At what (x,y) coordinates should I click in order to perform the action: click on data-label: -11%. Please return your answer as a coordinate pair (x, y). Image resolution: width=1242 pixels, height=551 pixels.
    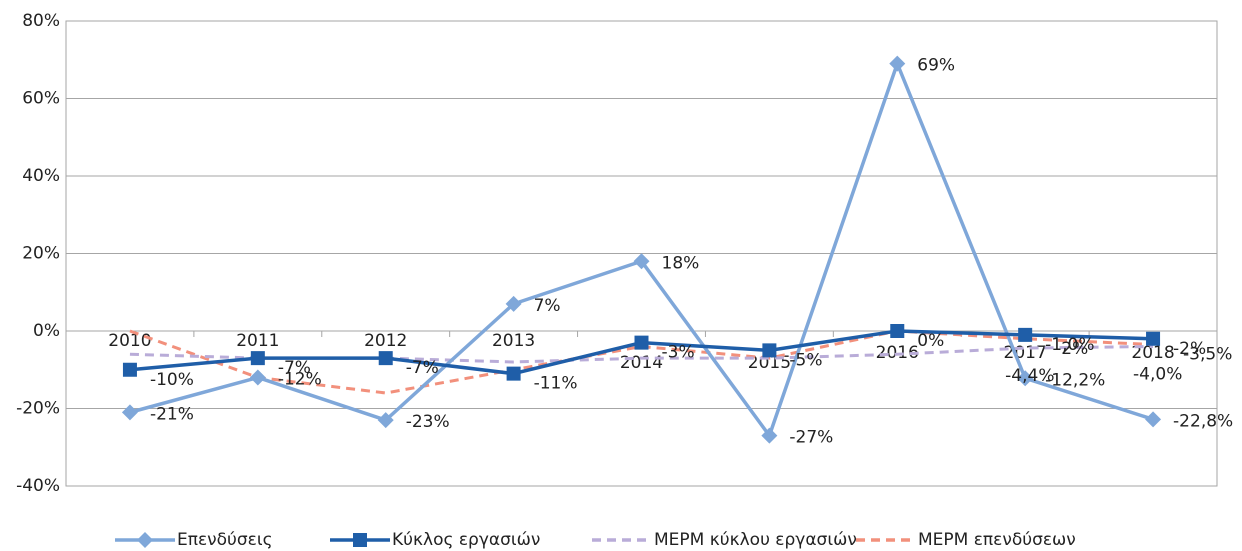
    Looking at the image, I should click on (556, 384).